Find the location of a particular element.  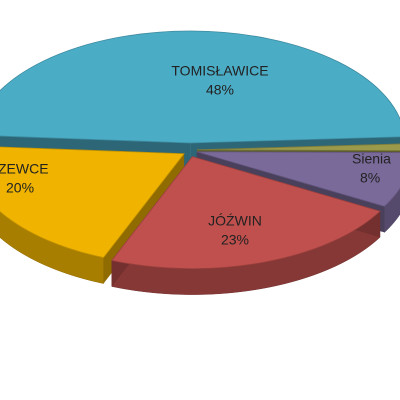

slice-value-label: 20% is located at coordinates (20, 188).